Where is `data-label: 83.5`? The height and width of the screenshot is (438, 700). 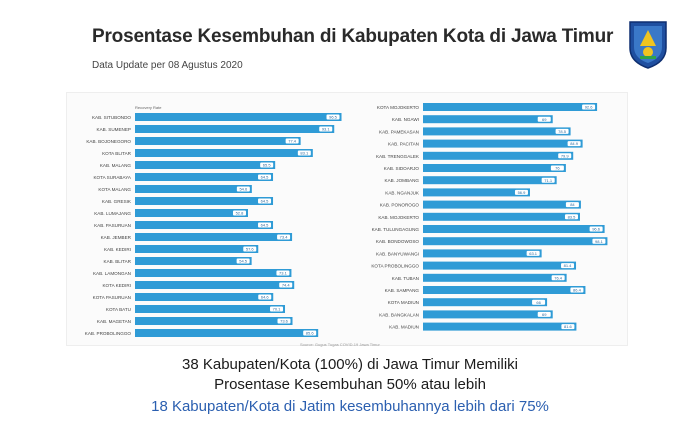
data-label: 83.5 is located at coordinates (572, 216).